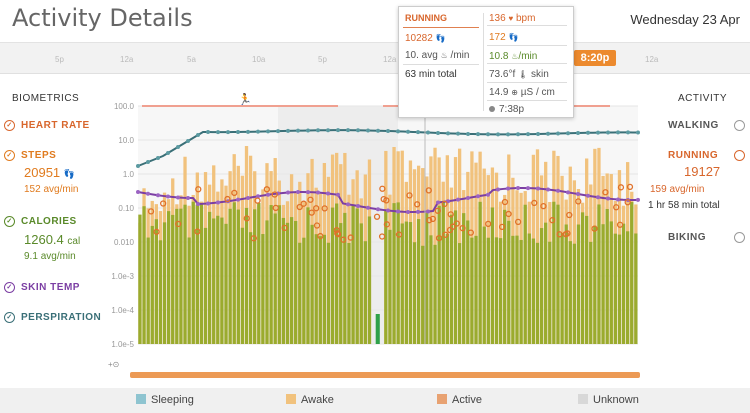 The height and width of the screenshot is (413, 750). Describe the element at coordinates (45, 125) in the screenshot. I see `heart-rate-toggle: ✓ HEART RATE` at that location.